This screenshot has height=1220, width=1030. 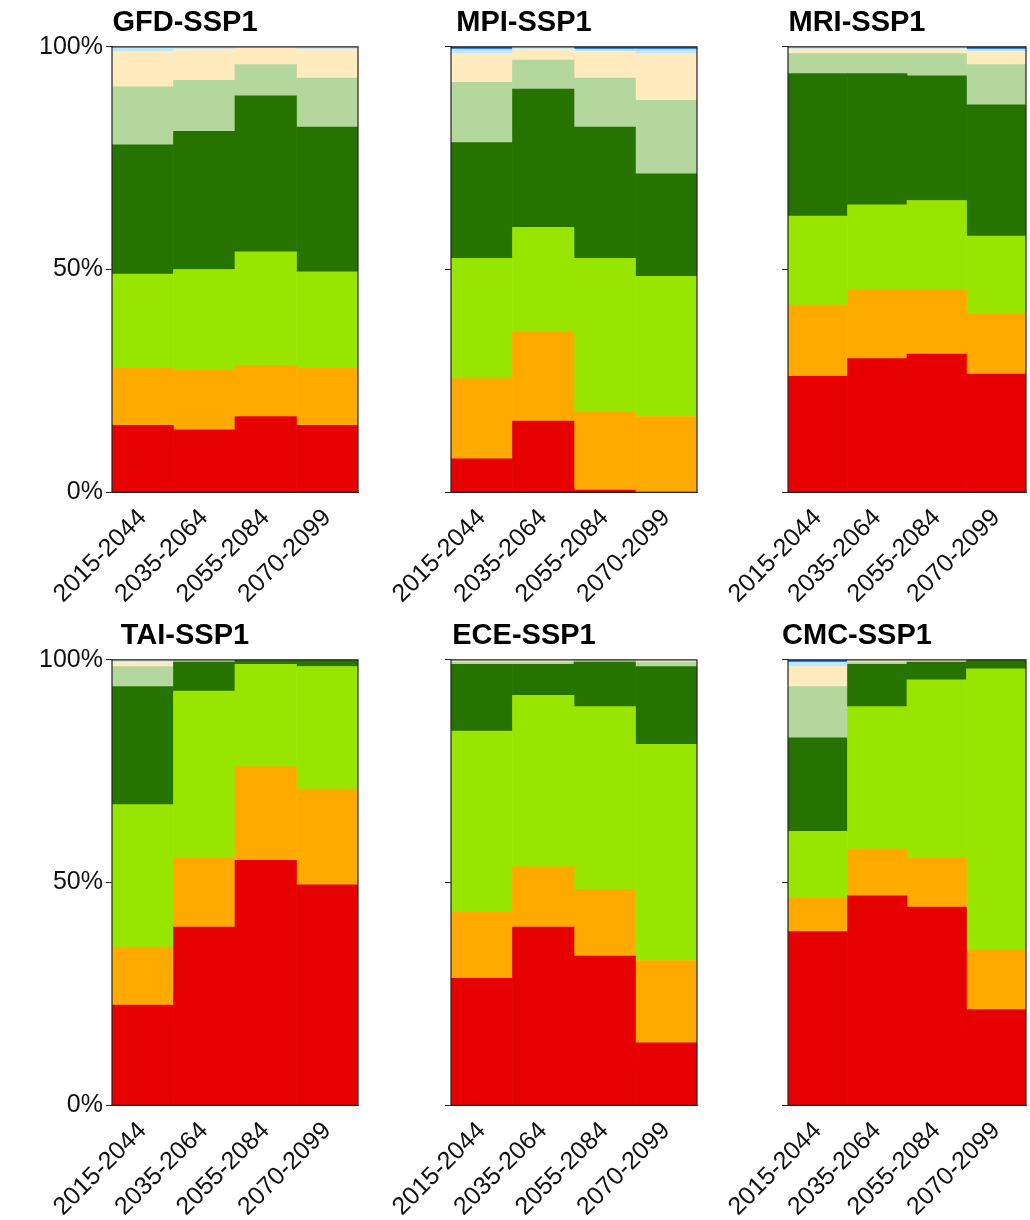 What do you see at coordinates (524, 21) in the screenshot?
I see `chart-title: MPI-SSP1` at bounding box center [524, 21].